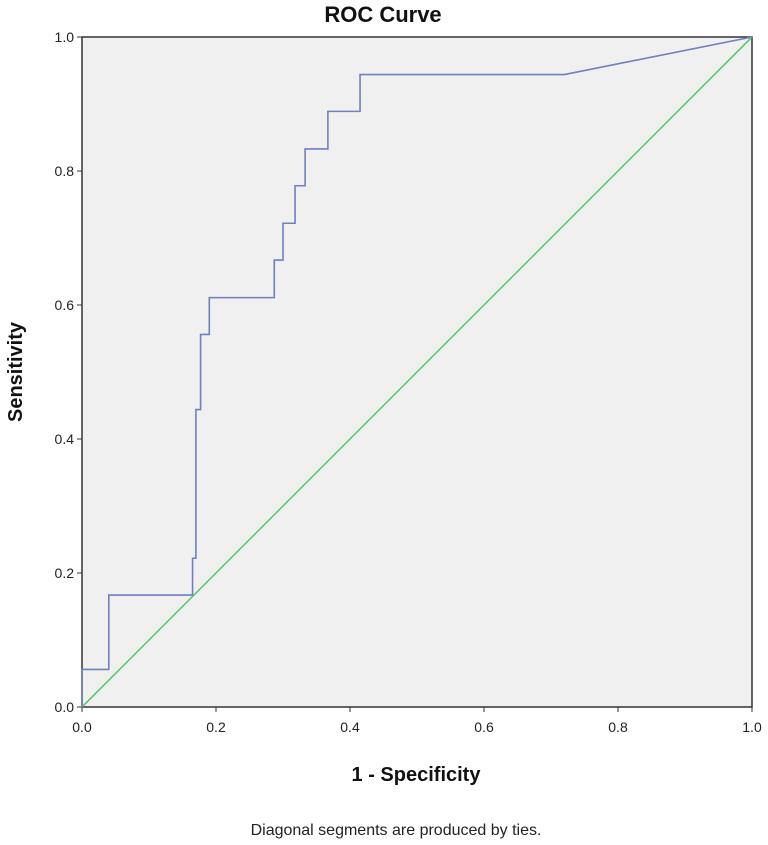  What do you see at coordinates (65, 37) in the screenshot?
I see `y-tick-label: 1.0` at bounding box center [65, 37].